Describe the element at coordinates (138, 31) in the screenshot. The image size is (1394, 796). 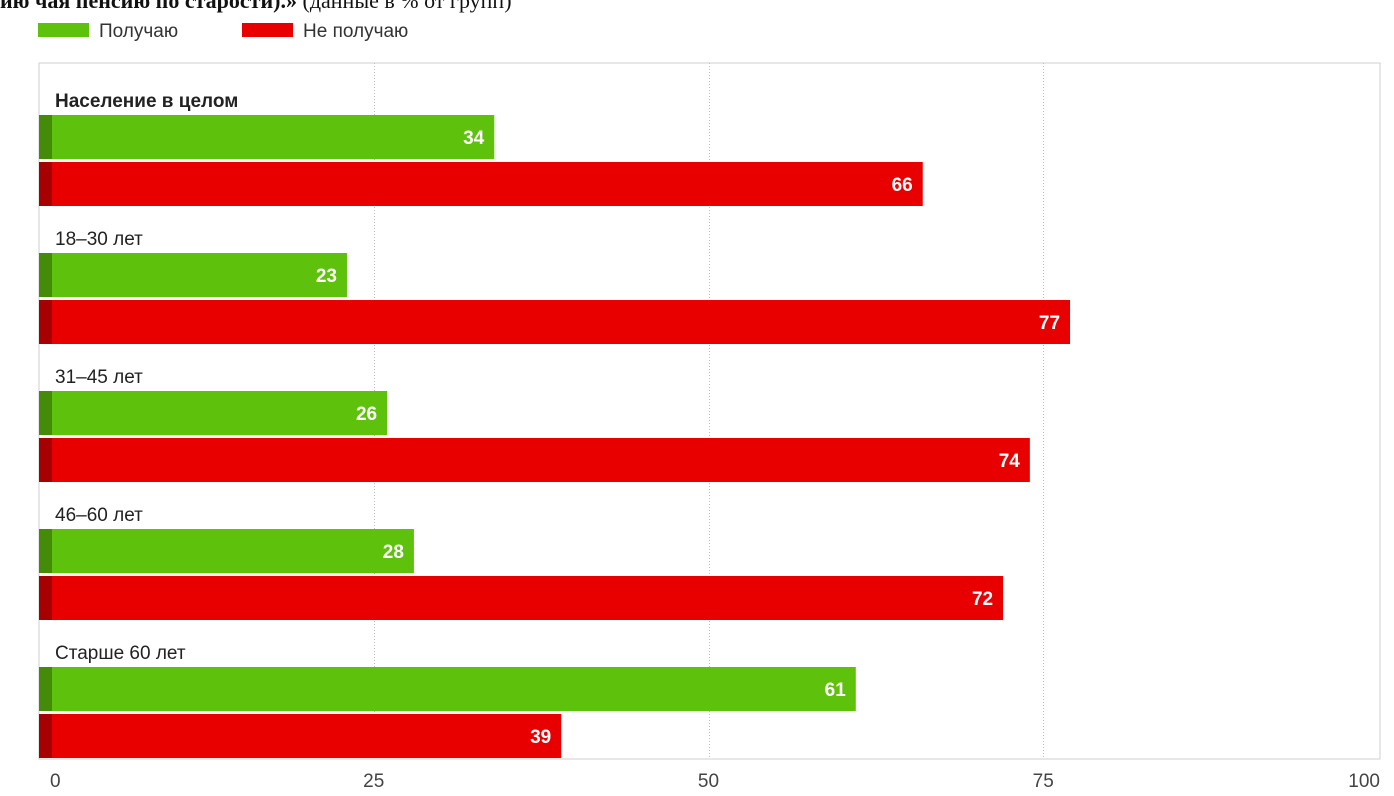
I see `legend-label-1: Получаю` at that location.